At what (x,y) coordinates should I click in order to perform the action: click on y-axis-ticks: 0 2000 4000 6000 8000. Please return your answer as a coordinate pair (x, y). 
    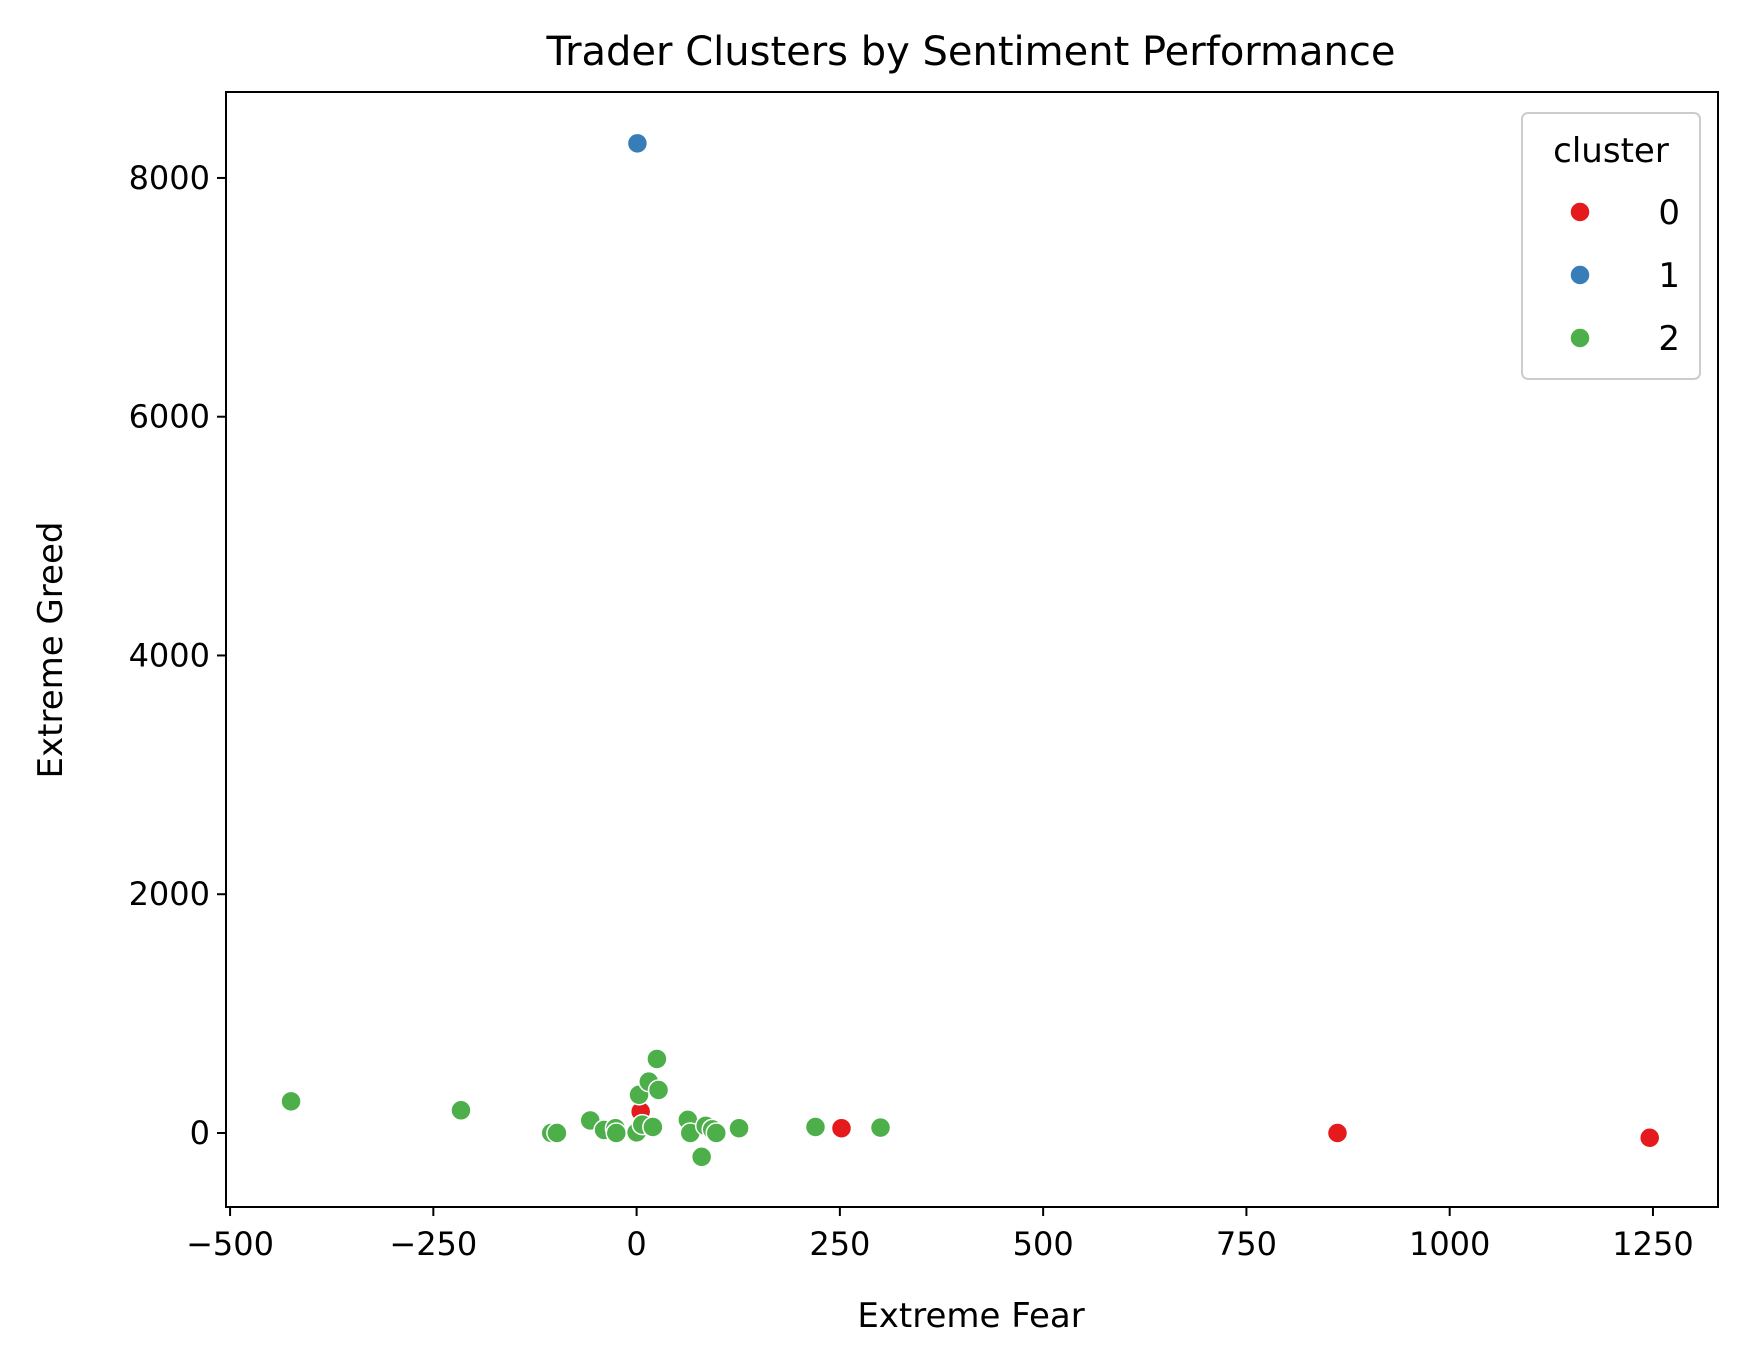
    Looking at the image, I should click on (177, 655).